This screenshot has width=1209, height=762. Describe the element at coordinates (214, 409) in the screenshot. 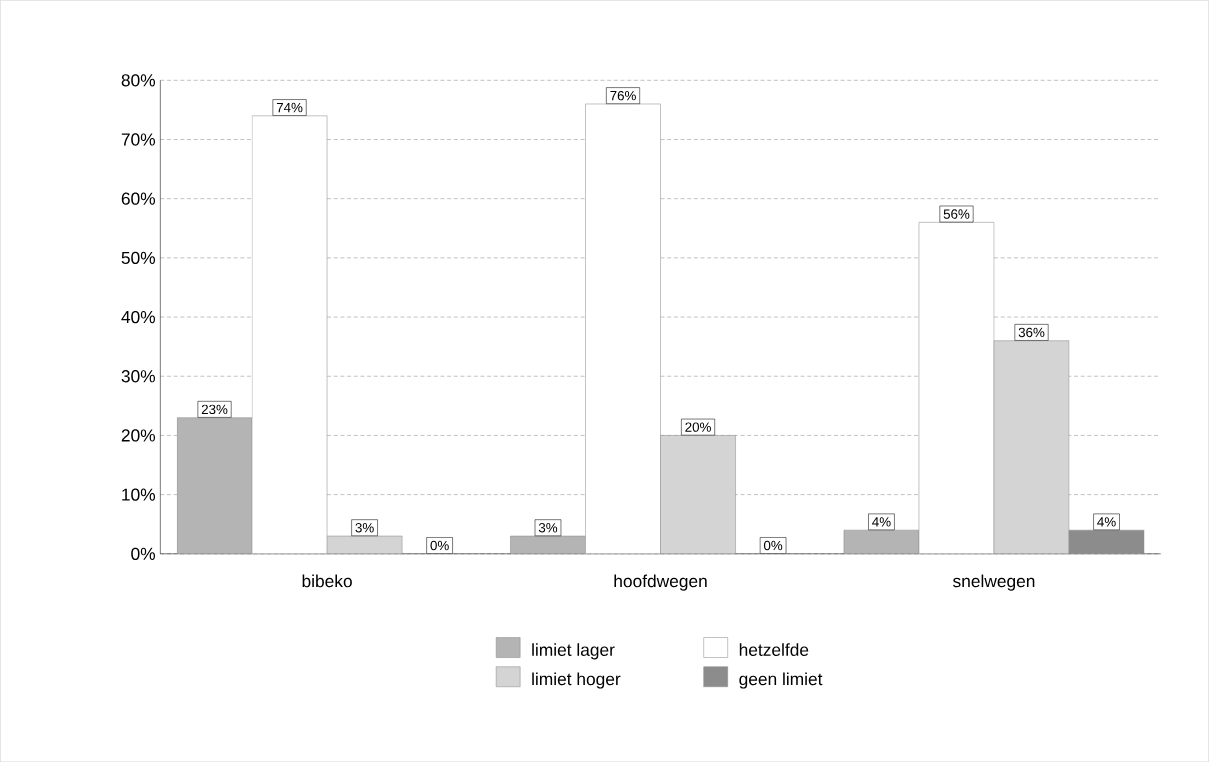

I see `data-label: 23%` at that location.